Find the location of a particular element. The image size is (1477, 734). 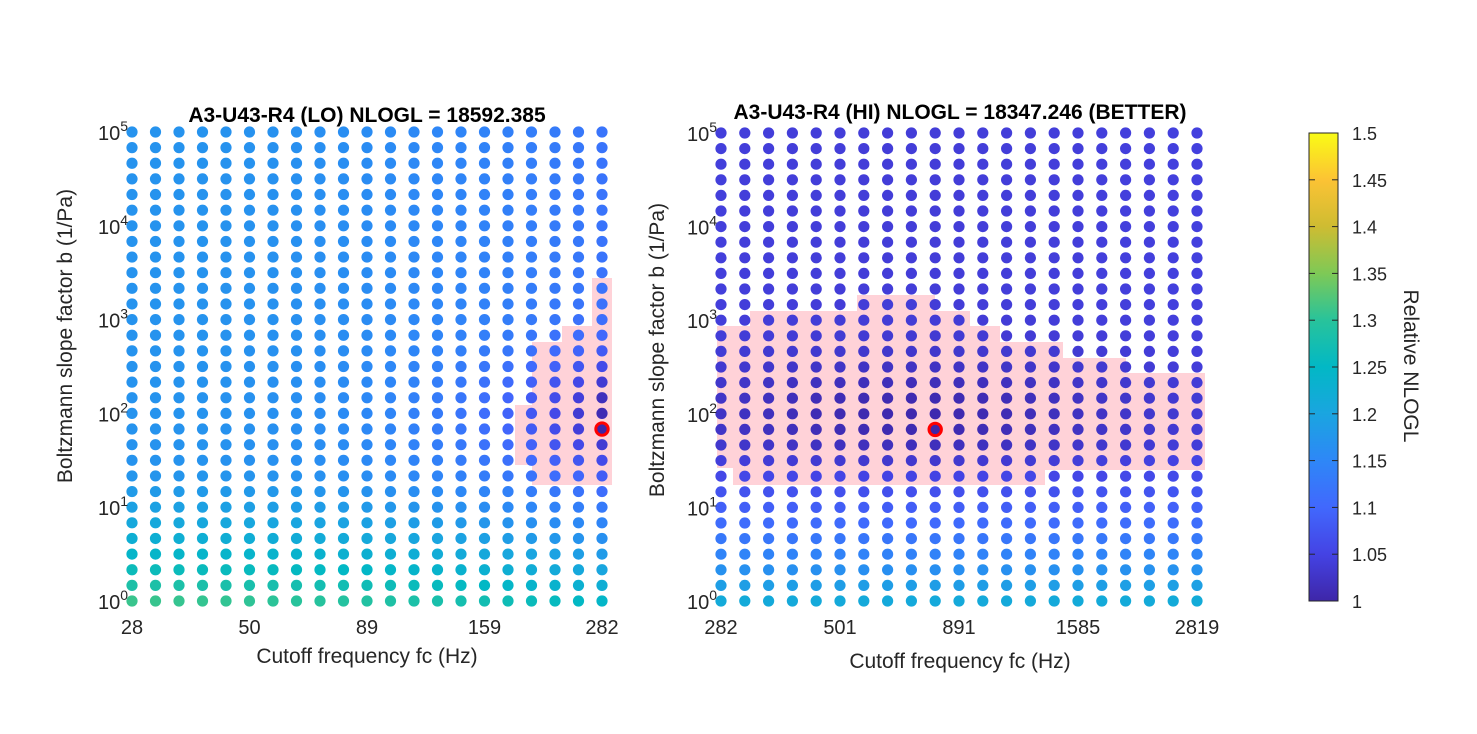

colorbar-tick-label: 1.45 is located at coordinates (1369, 181).